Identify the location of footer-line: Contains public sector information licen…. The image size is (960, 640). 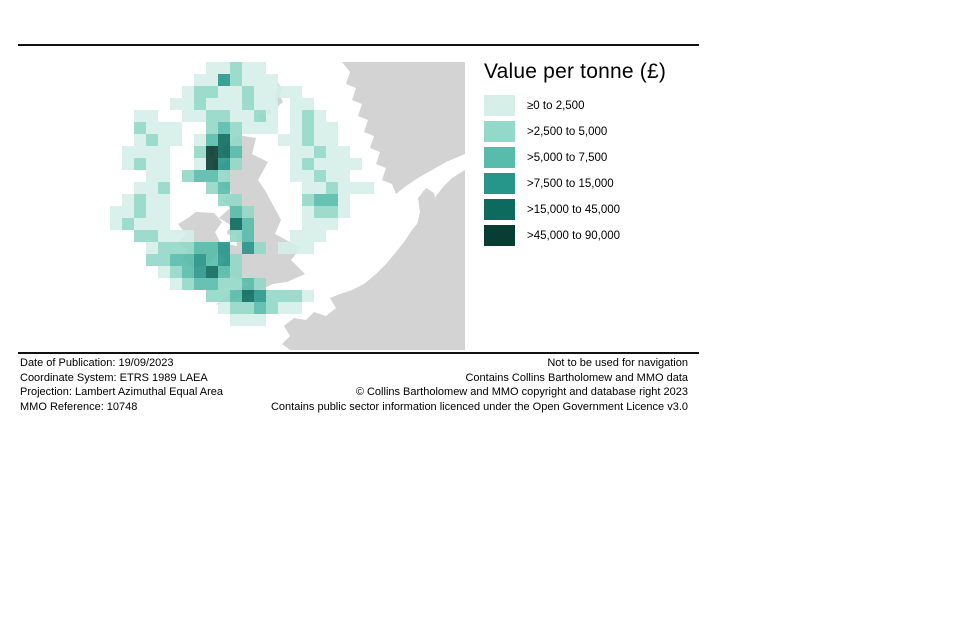
(479, 406).